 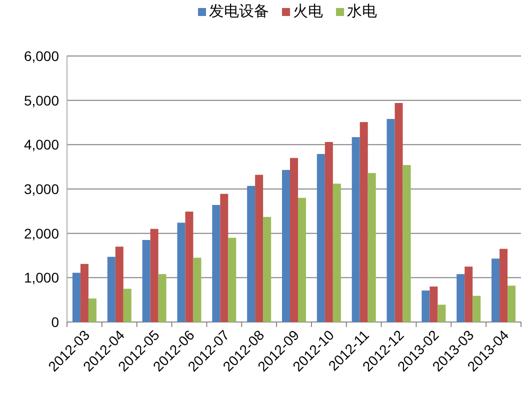 What do you see at coordinates (239, 11) in the screenshot?
I see `legend-label: 发电设备` at bounding box center [239, 11].